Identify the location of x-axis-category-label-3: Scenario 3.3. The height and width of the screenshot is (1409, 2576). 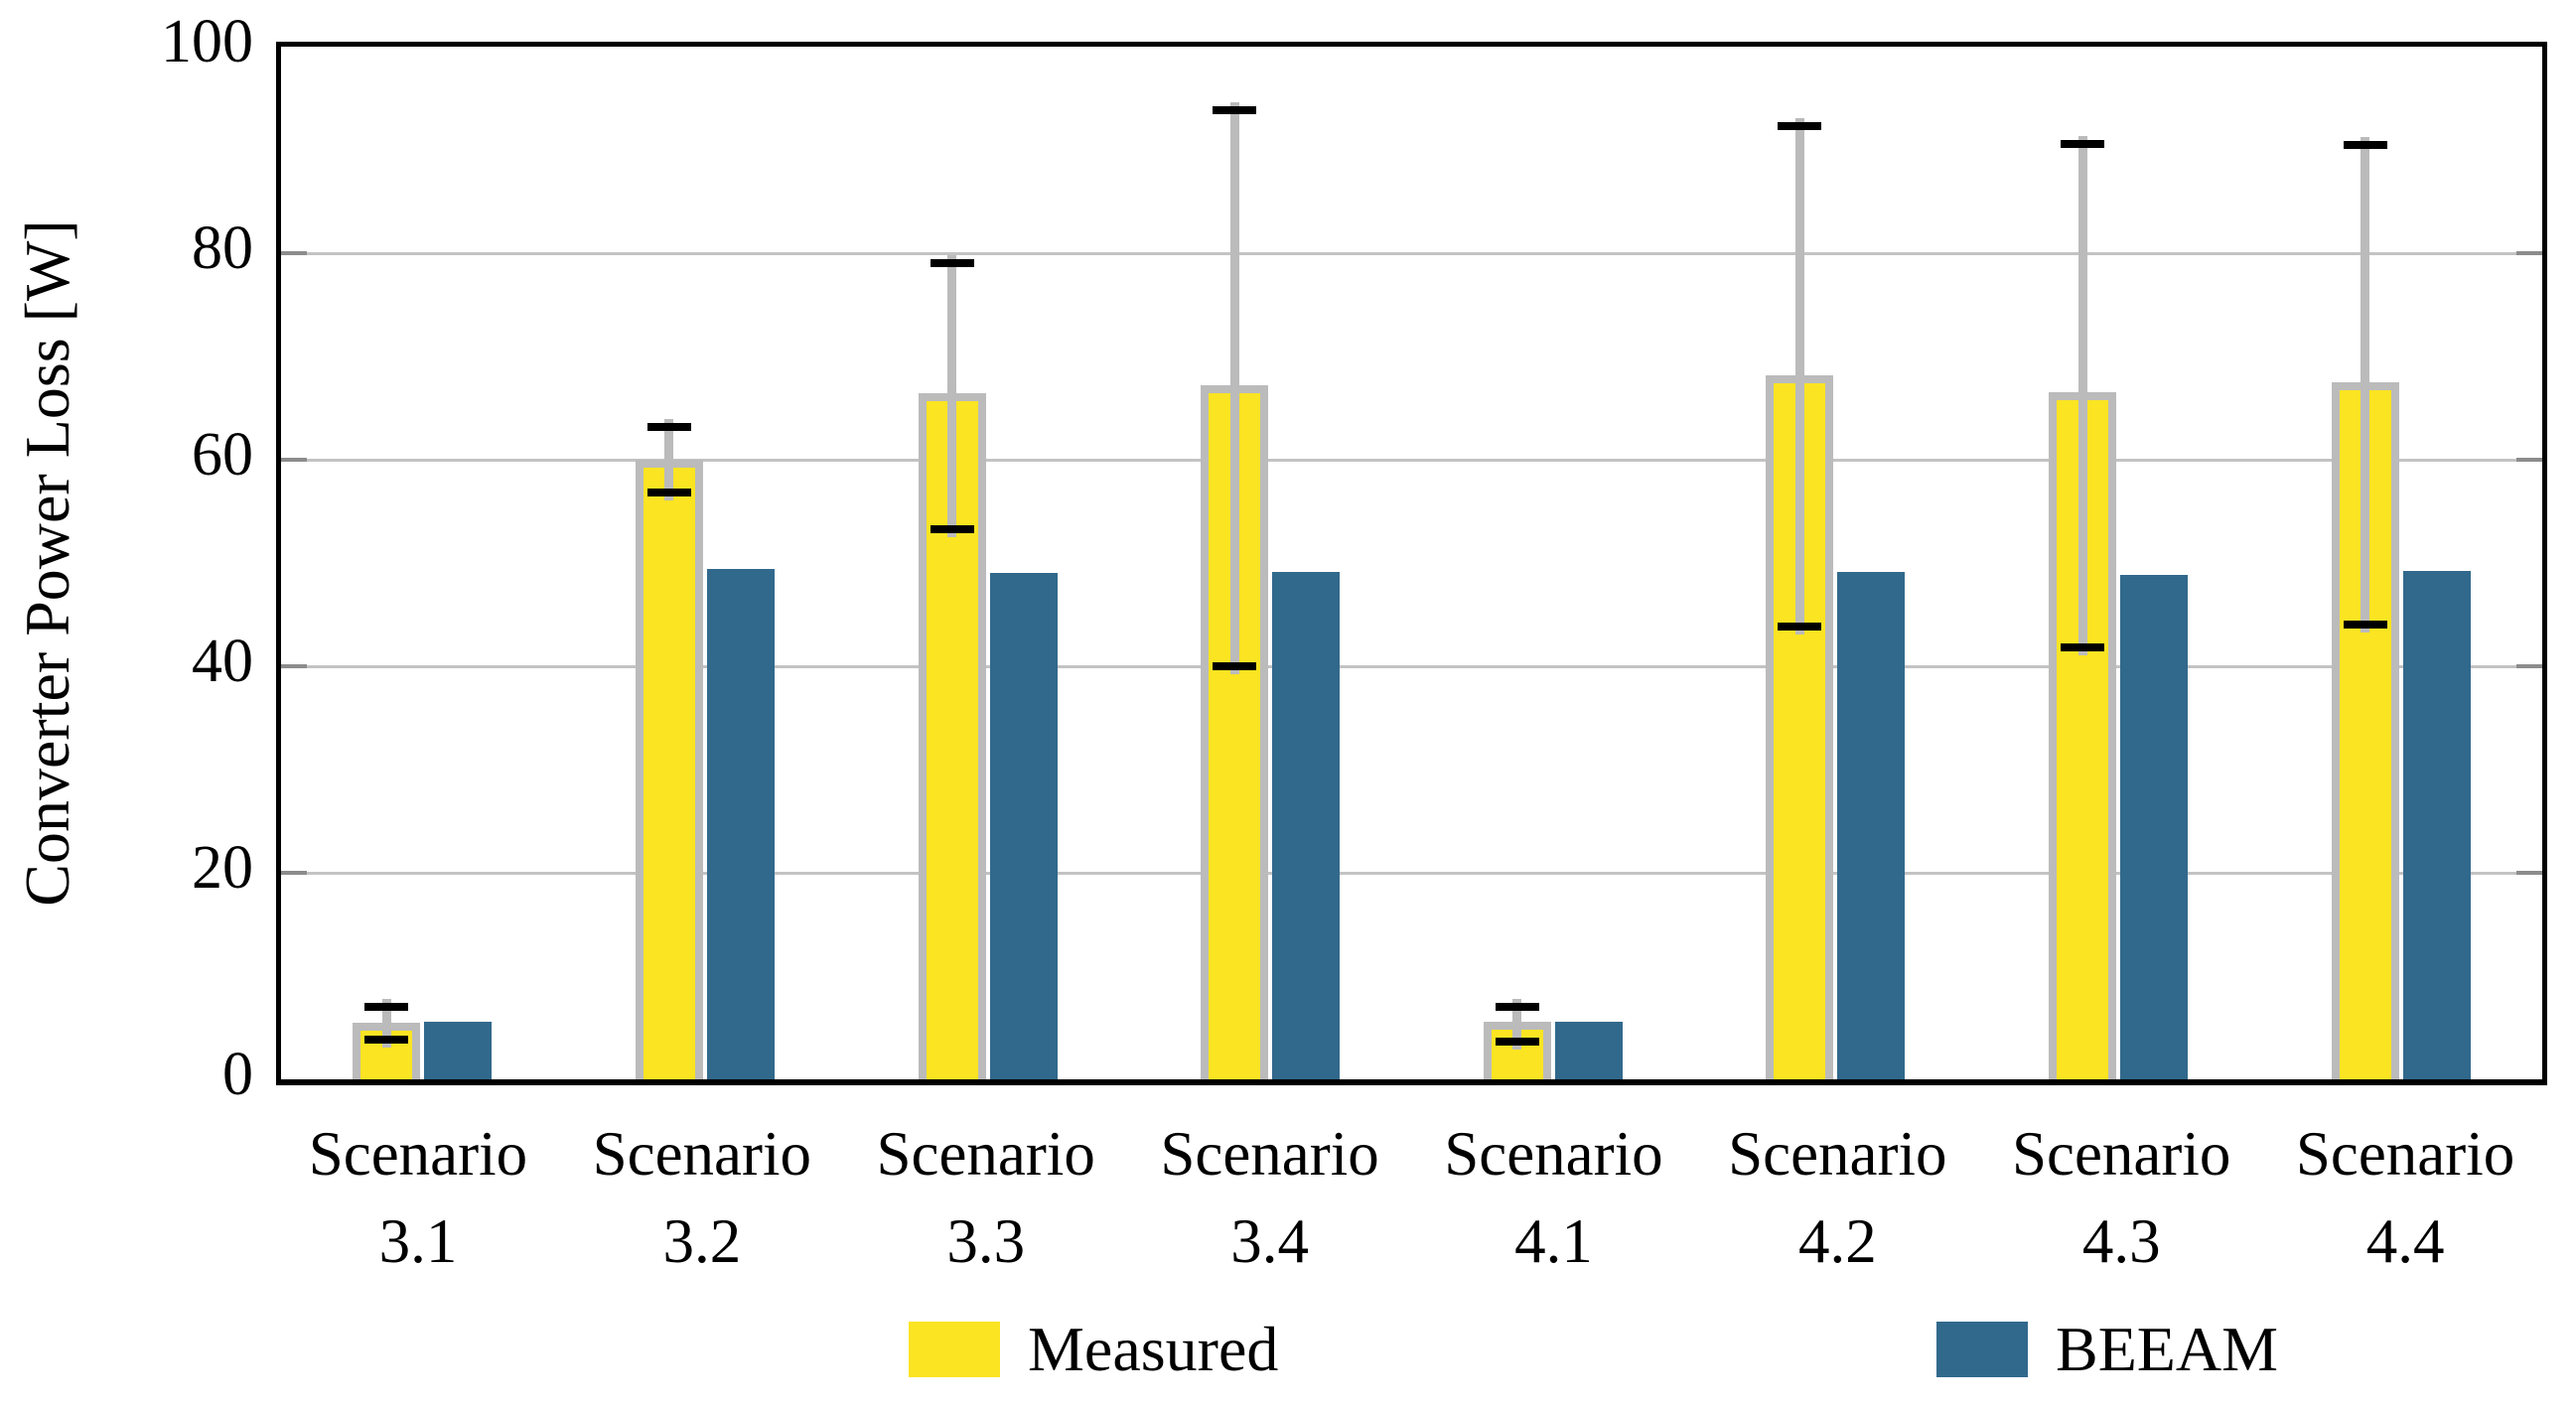
(986, 1198).